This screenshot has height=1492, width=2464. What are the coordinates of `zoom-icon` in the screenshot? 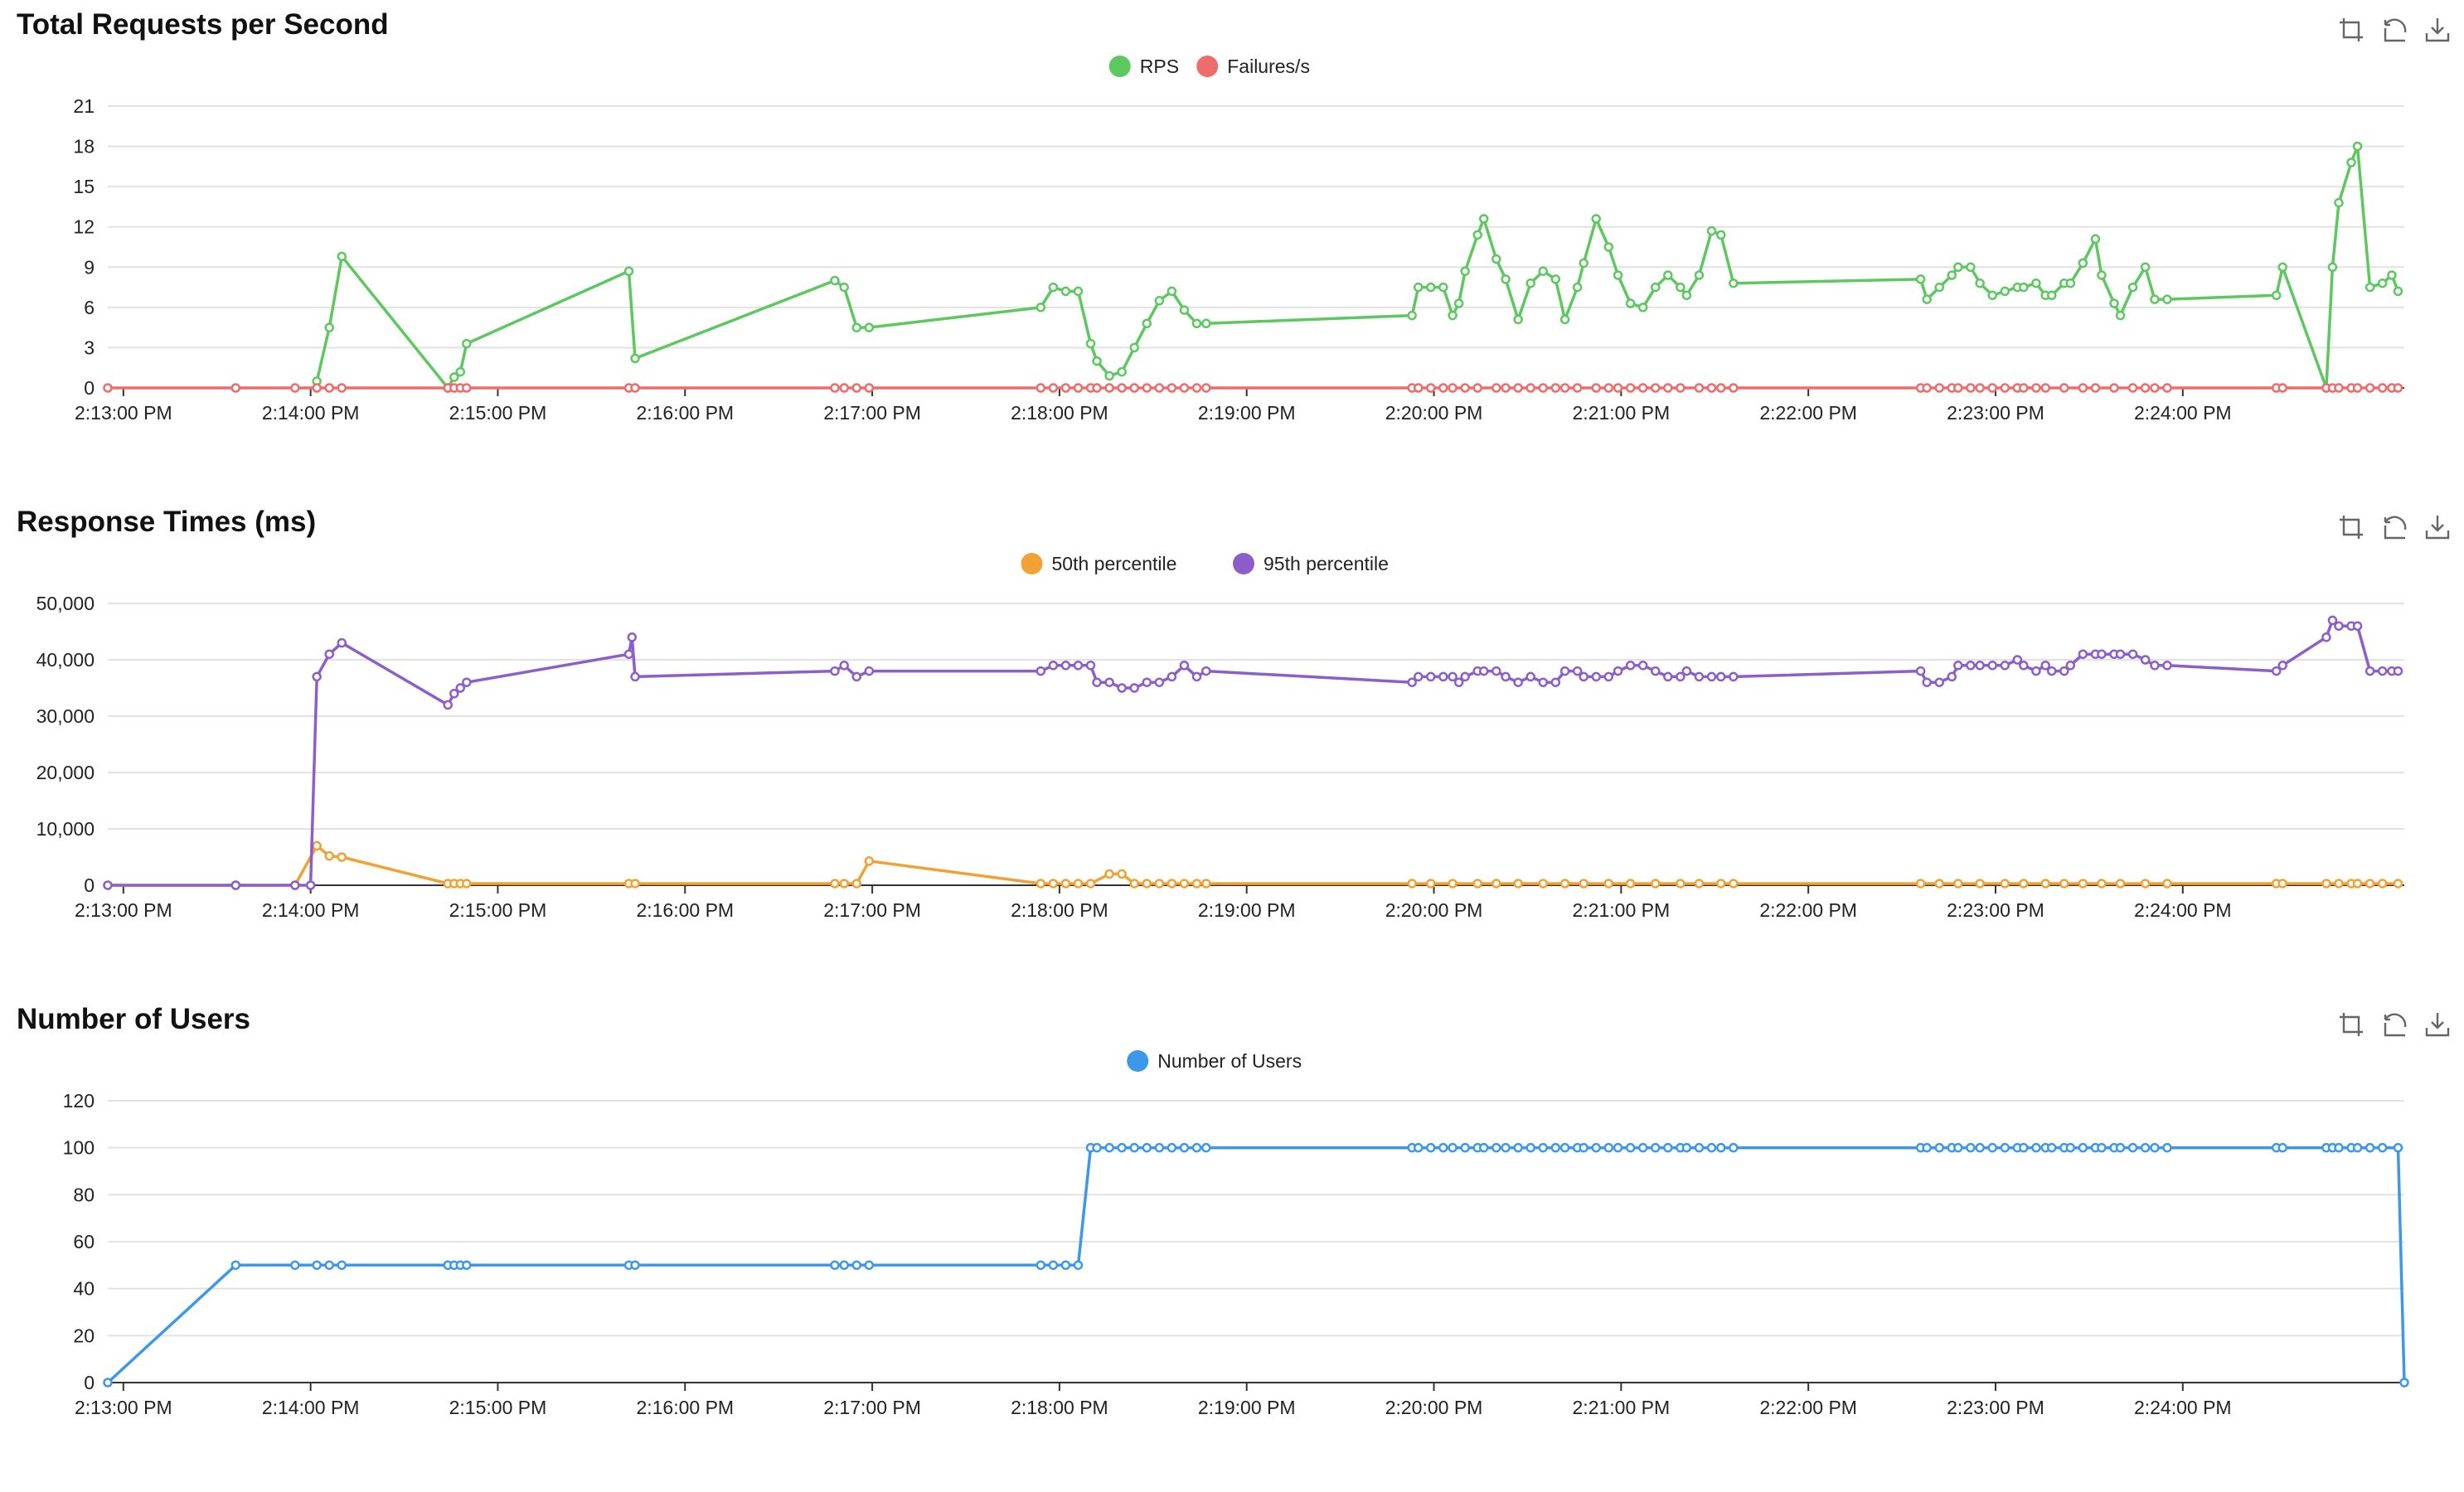 It's located at (2351, 1024).